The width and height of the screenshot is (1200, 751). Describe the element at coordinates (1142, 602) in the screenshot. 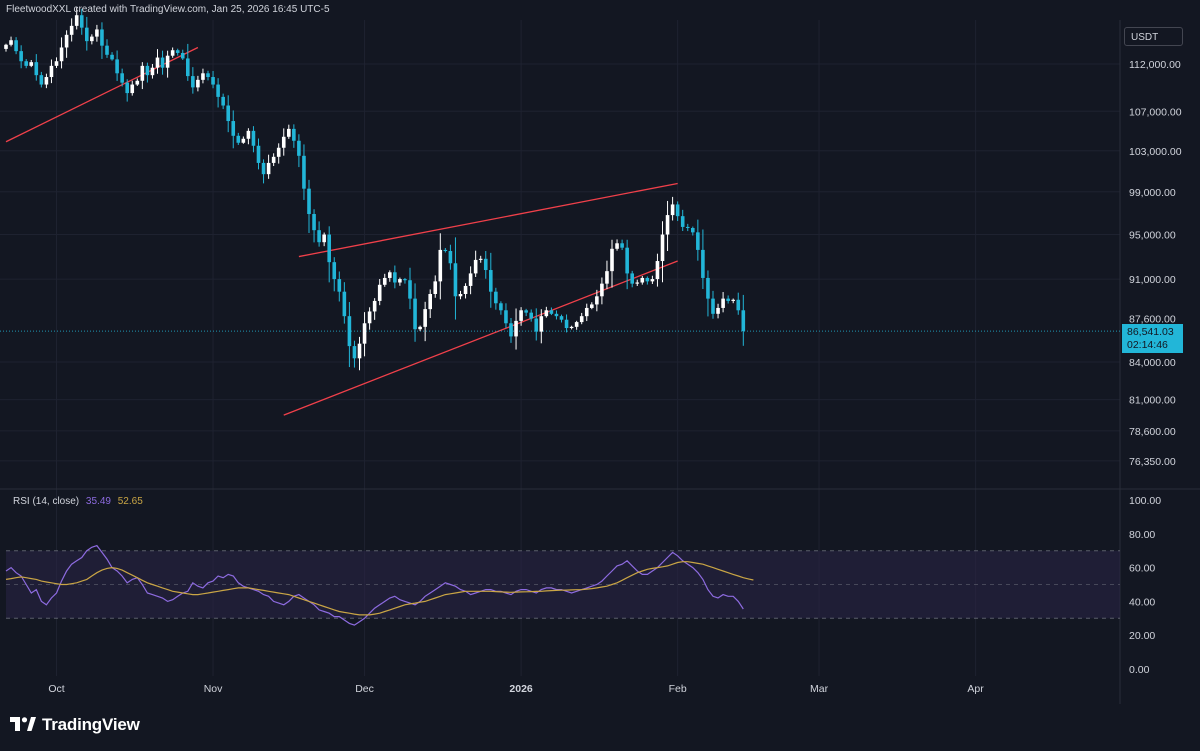

I see `rsi-tick-label: 40.00` at that location.